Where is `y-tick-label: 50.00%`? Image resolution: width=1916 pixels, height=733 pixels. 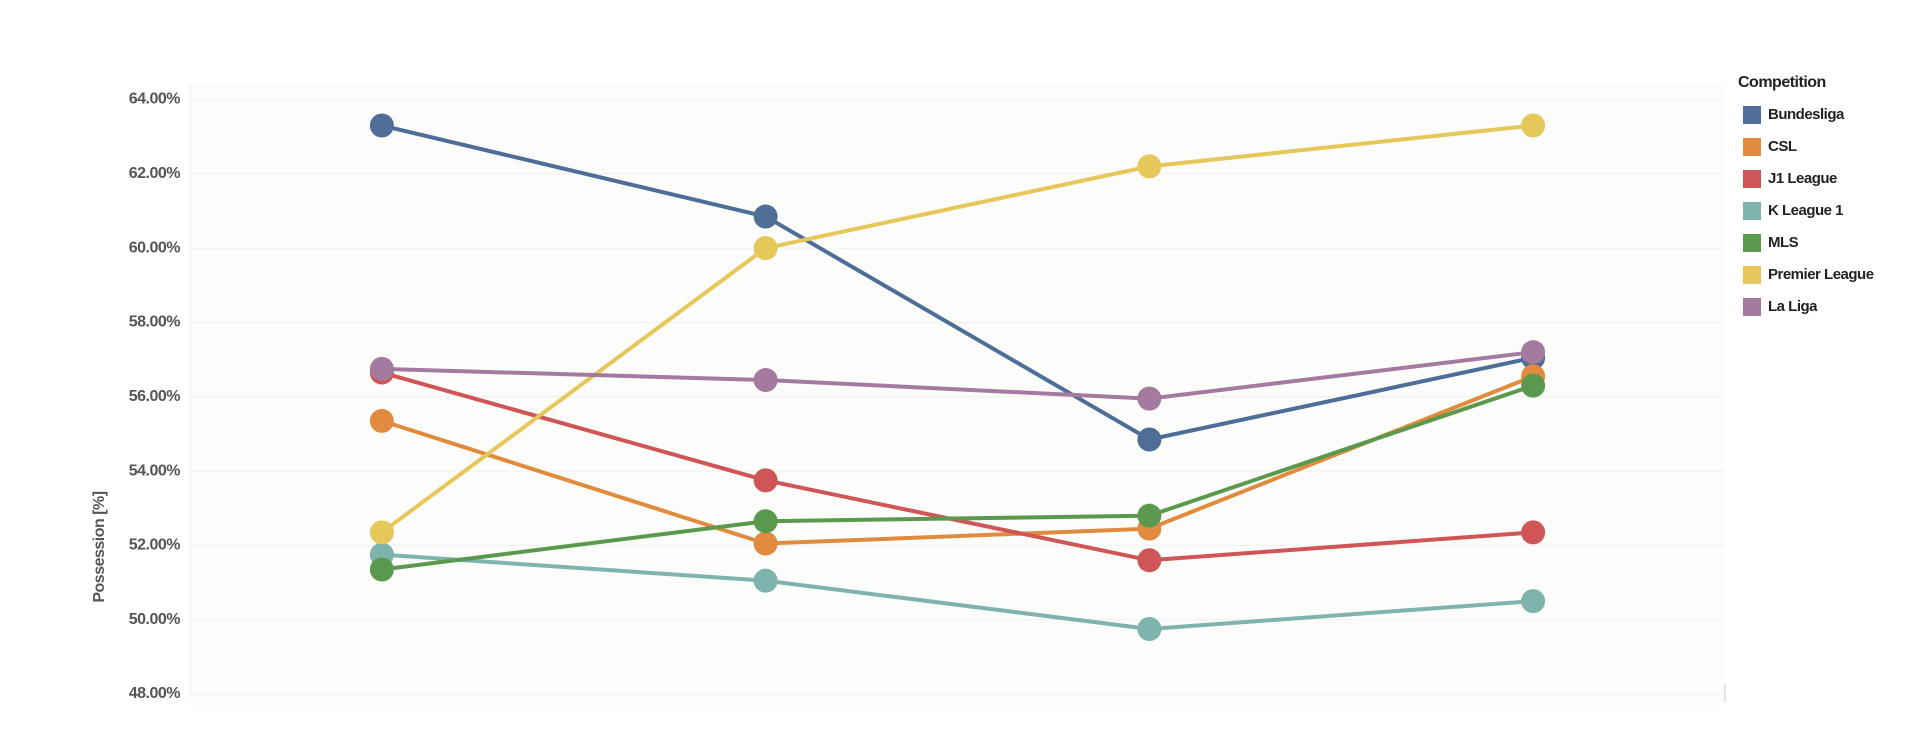
y-tick-label: 50.00% is located at coordinates (155, 619).